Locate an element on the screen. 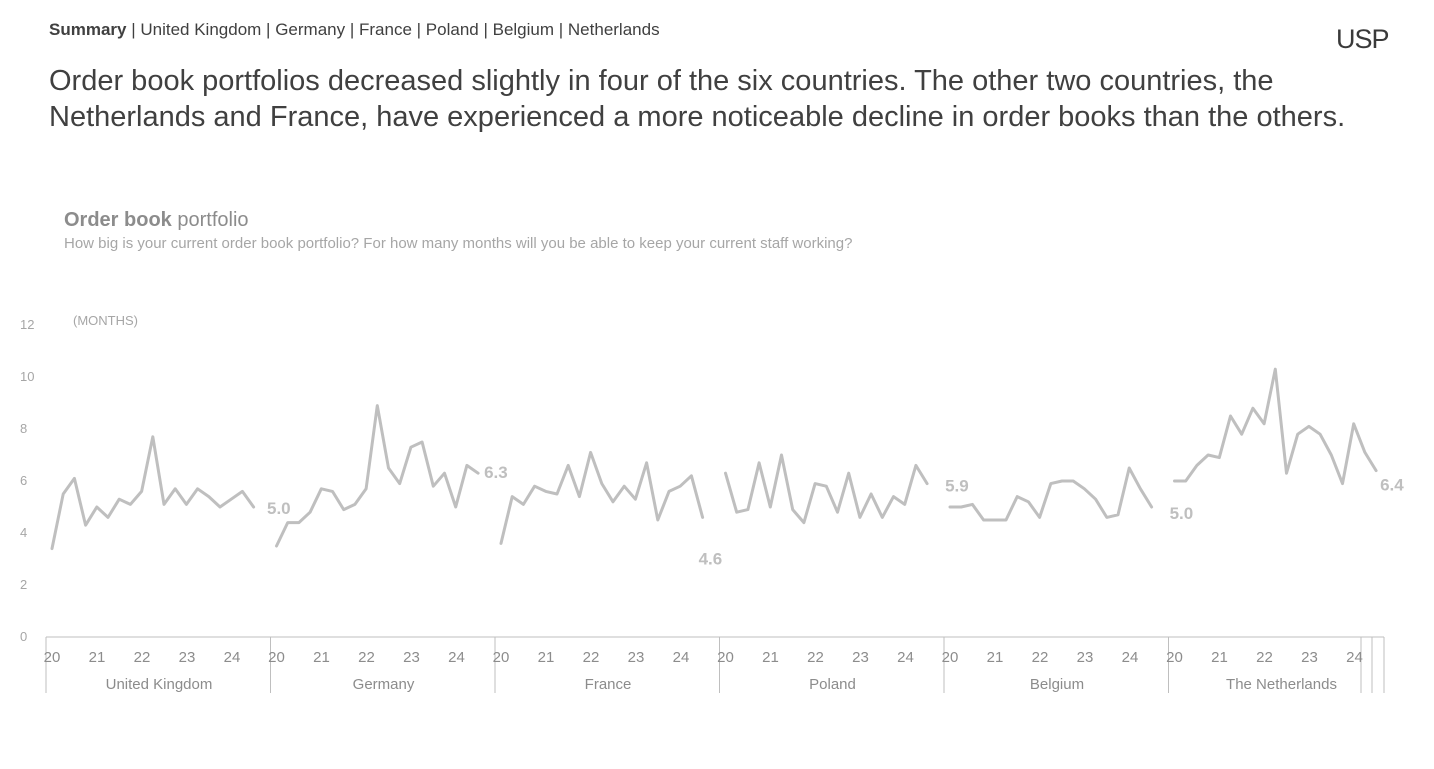 Image resolution: width=1434 pixels, height=769 pixels. nav-item-poland: Poland is located at coordinates (452, 29).